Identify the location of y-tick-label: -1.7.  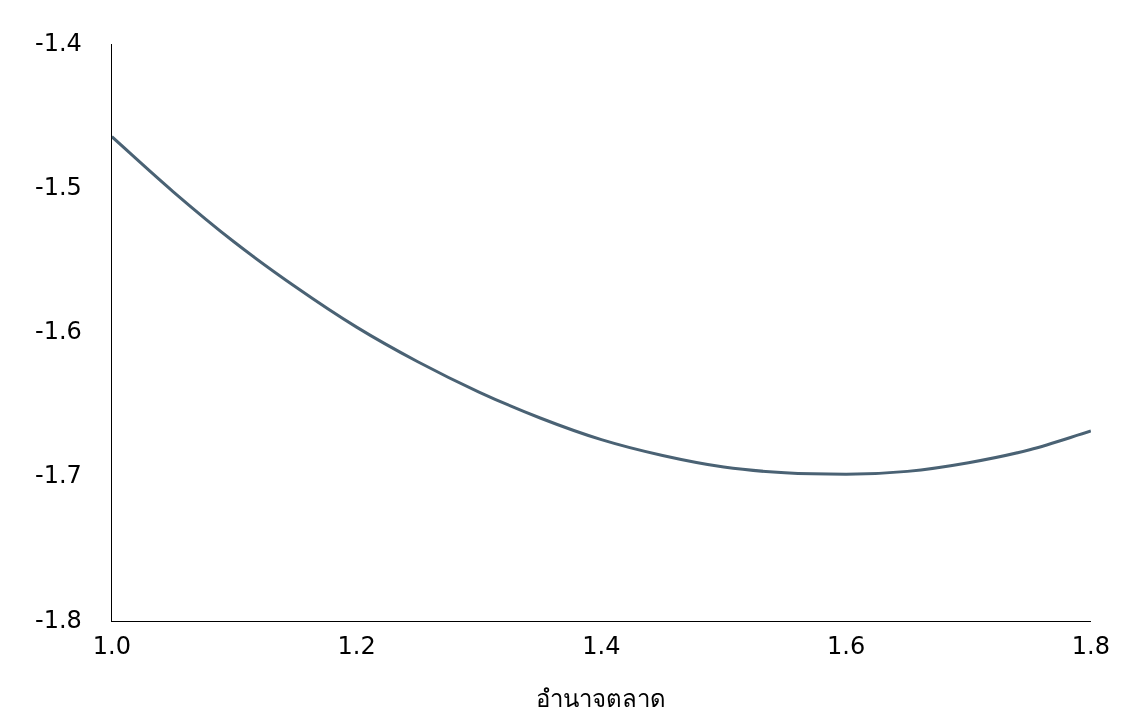
(58, 475).